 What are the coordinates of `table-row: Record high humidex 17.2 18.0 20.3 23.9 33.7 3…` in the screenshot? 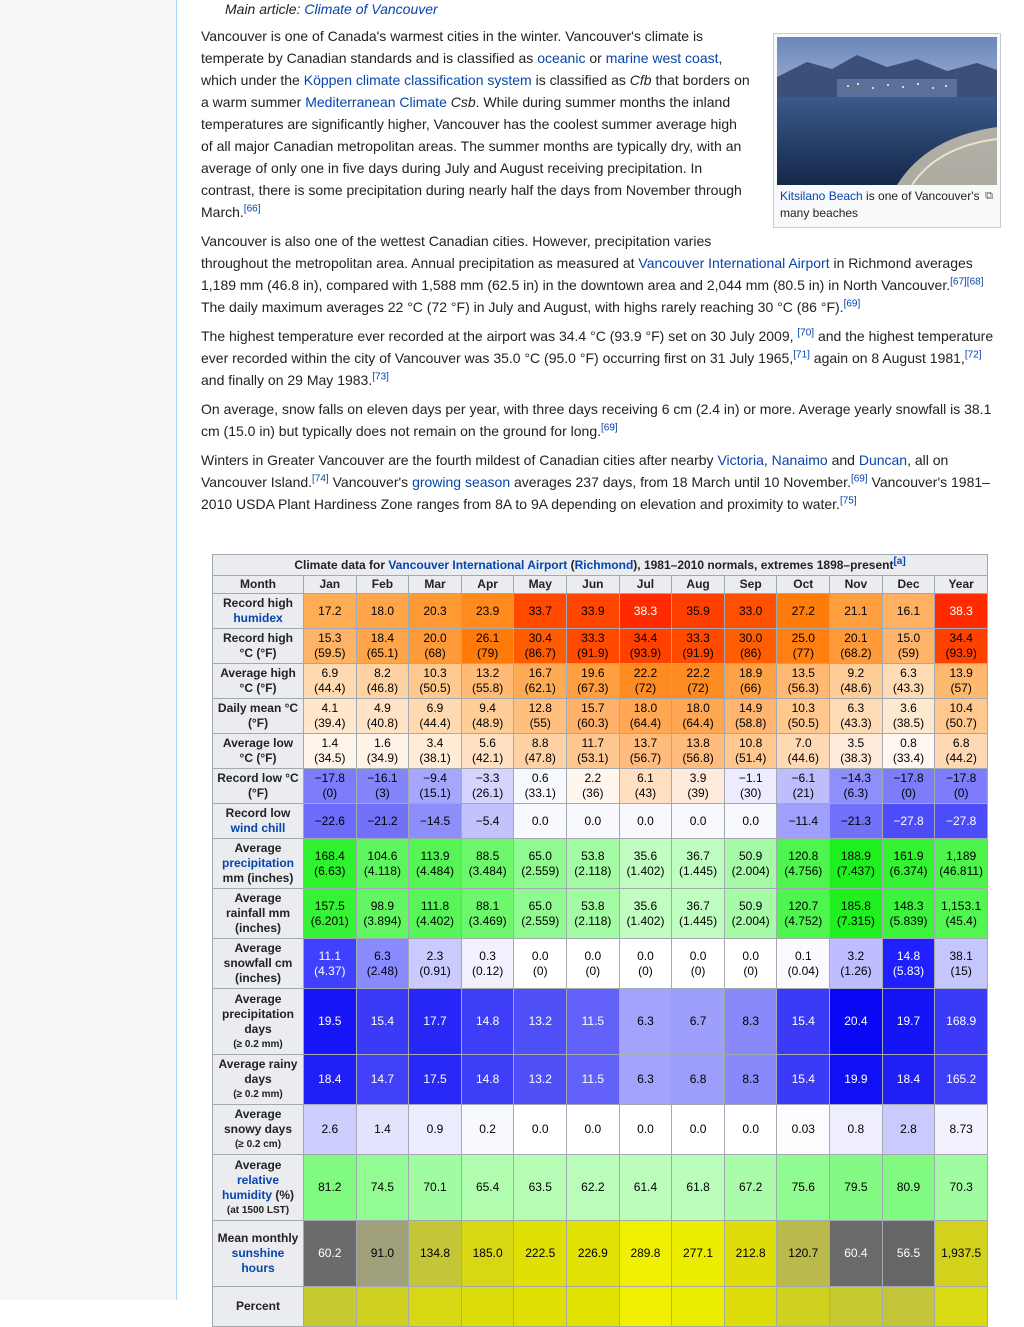 It's located at (600, 611).